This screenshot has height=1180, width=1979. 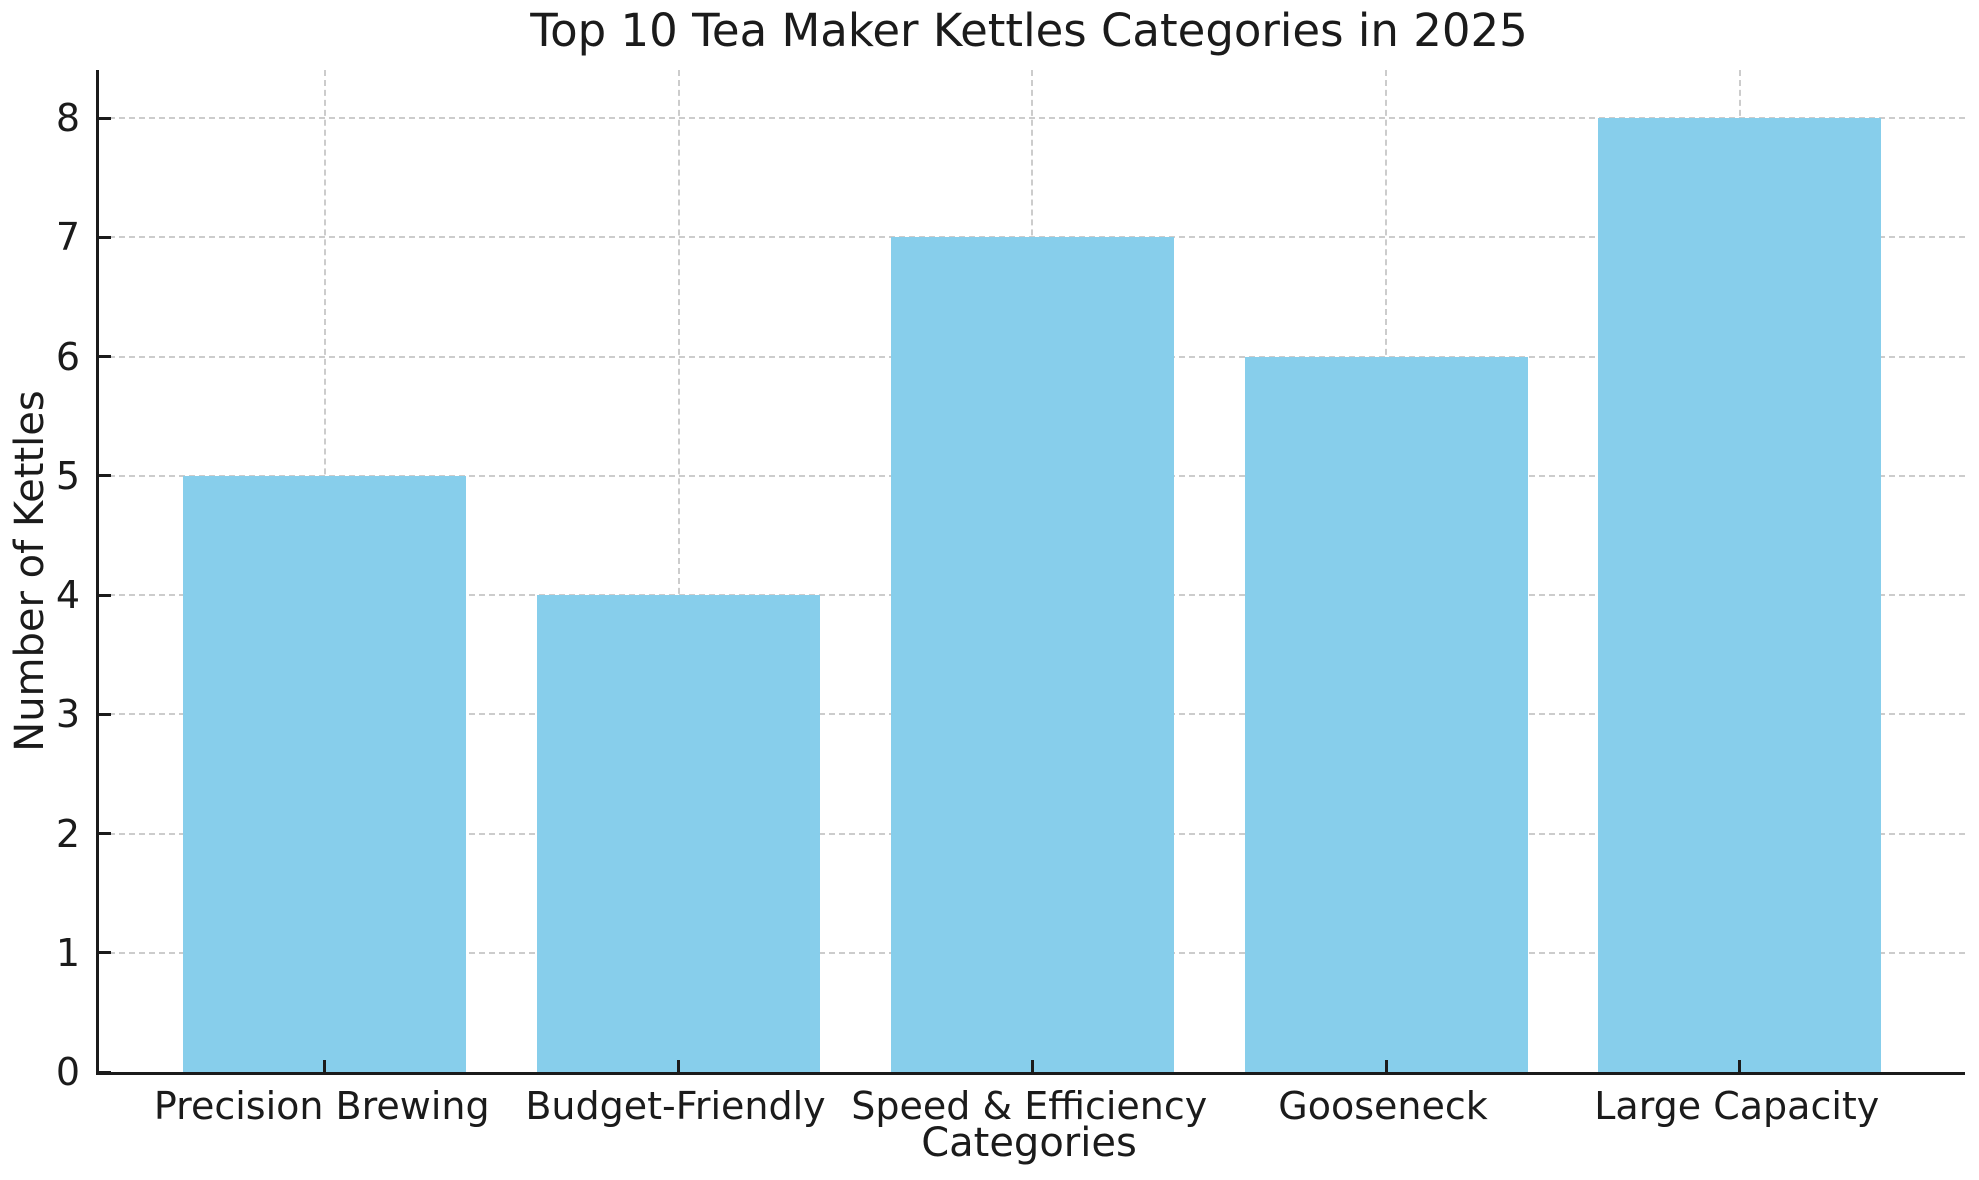 What do you see at coordinates (1383, 1106) in the screenshot?
I see `x-tick-label: Gooseneck` at bounding box center [1383, 1106].